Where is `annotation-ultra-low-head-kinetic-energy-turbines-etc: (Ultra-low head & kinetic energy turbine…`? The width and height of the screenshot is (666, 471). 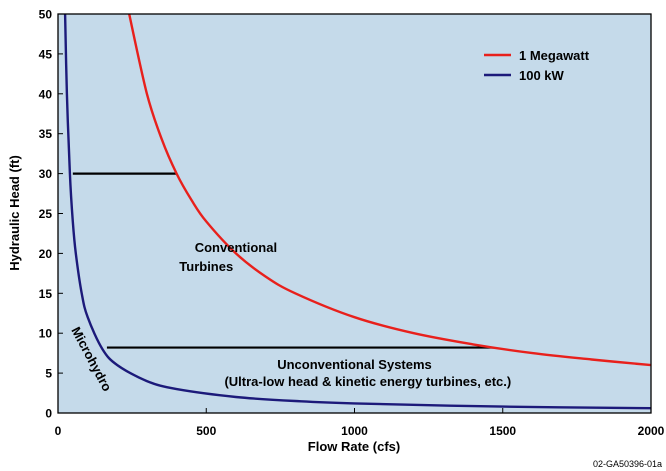 annotation-ultra-low-head-kinetic-energy-turbines-etc: (Ultra-low head & kinetic energy turbine… is located at coordinates (367, 381).